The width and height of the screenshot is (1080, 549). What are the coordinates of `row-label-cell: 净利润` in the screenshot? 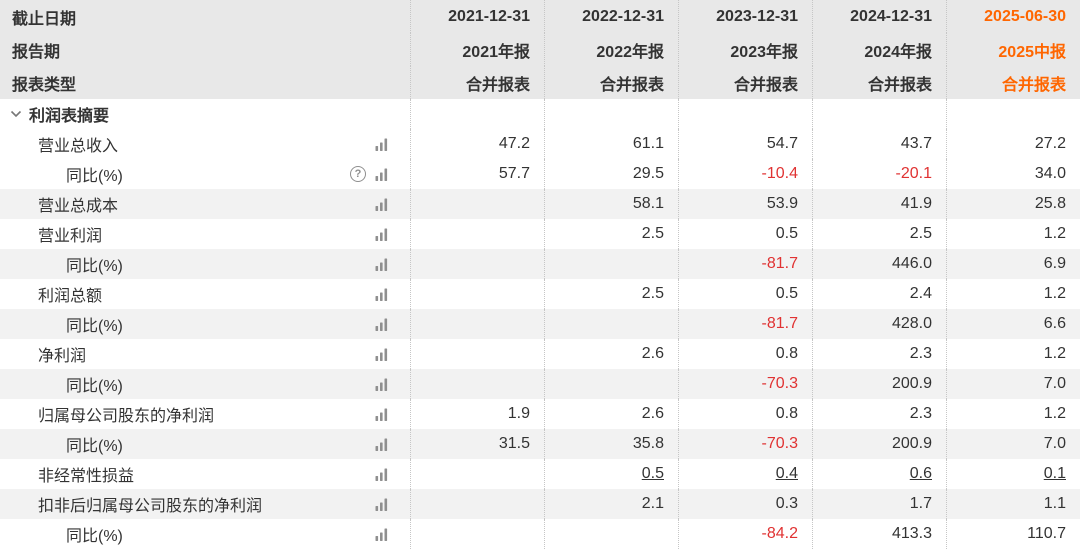 It's located at (205, 354).